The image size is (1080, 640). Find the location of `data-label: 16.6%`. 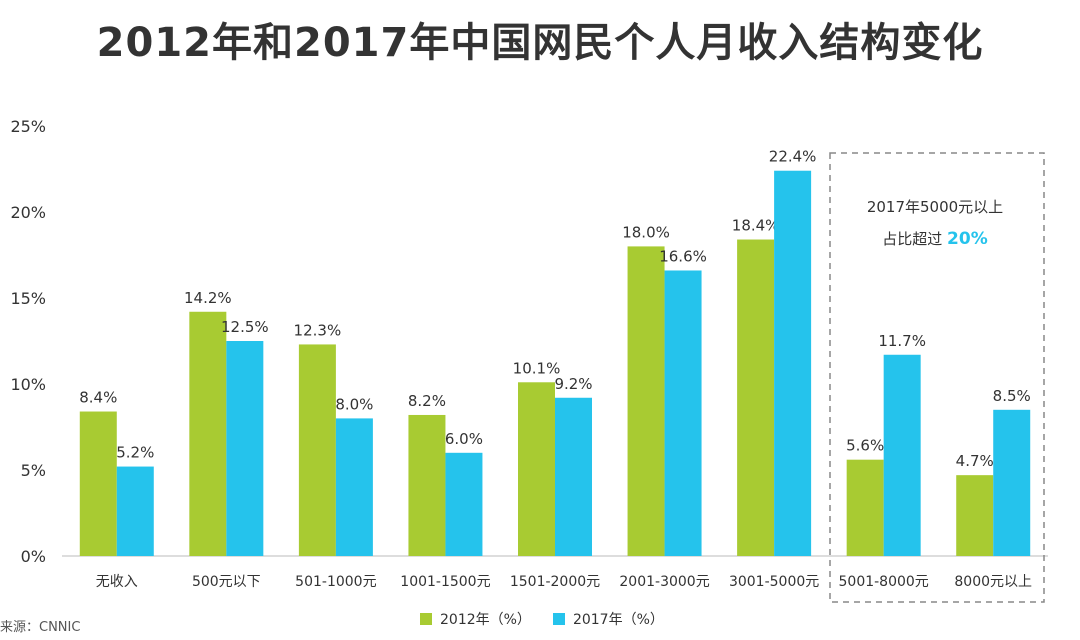

data-label: 16.6% is located at coordinates (683, 256).